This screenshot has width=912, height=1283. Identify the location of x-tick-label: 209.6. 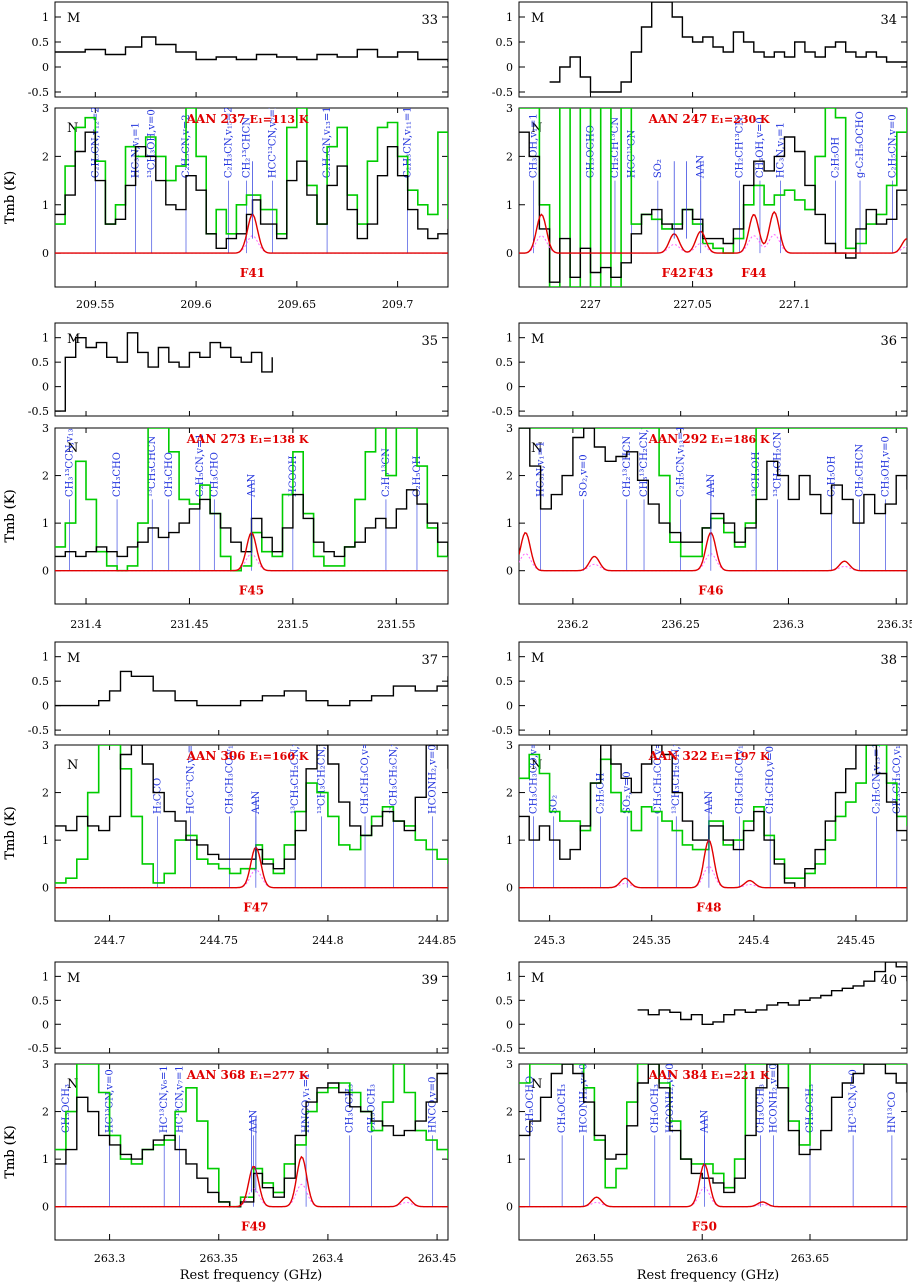
(196, 304).